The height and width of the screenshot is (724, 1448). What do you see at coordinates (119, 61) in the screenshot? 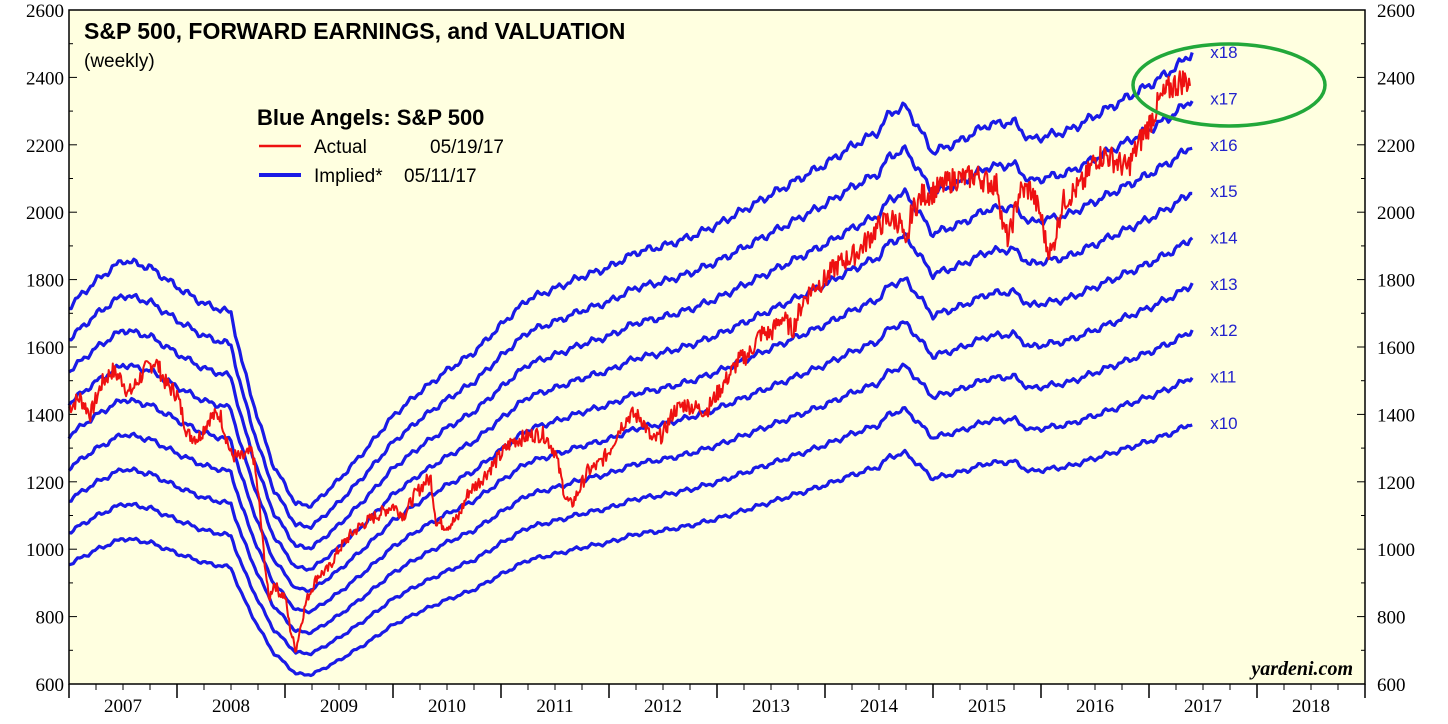
I see `chart-subtitle: (weekly)` at bounding box center [119, 61].